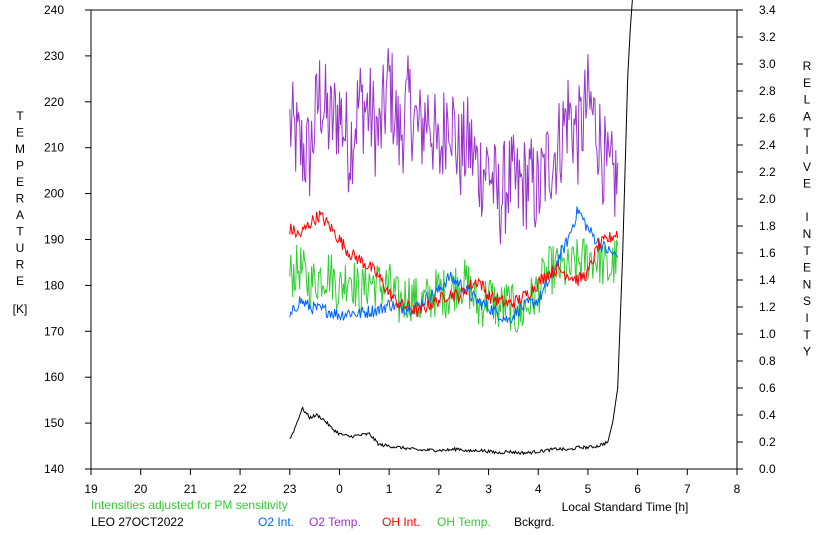 The image size is (828, 535). I want to click on series-o2-int, so click(454, 265).